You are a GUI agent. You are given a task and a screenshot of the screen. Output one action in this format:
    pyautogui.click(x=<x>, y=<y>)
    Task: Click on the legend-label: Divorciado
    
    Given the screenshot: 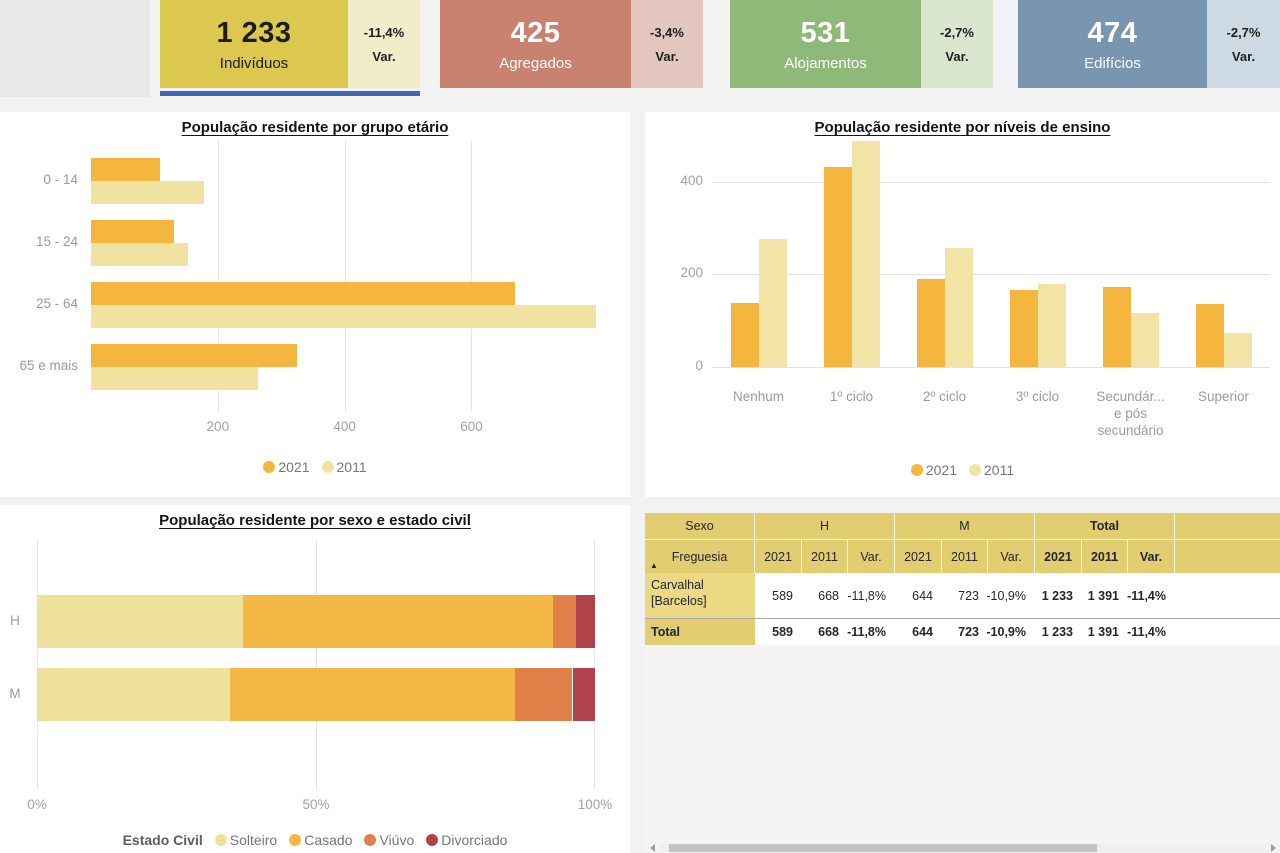 What is the action you would take?
    pyautogui.click(x=474, y=840)
    